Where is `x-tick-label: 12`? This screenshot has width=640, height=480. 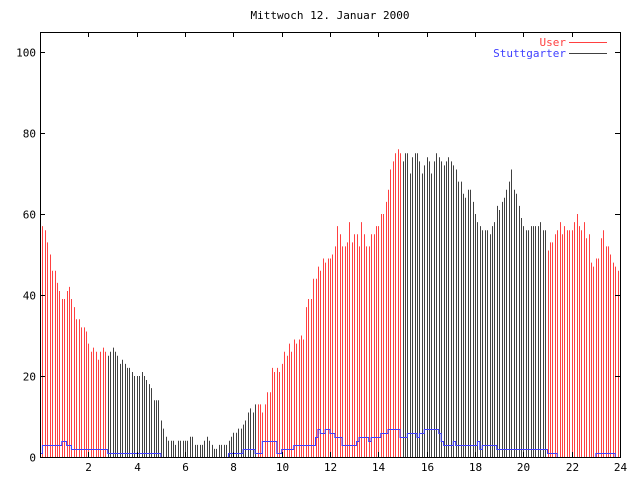 x-tick-label: 12 is located at coordinates (330, 467).